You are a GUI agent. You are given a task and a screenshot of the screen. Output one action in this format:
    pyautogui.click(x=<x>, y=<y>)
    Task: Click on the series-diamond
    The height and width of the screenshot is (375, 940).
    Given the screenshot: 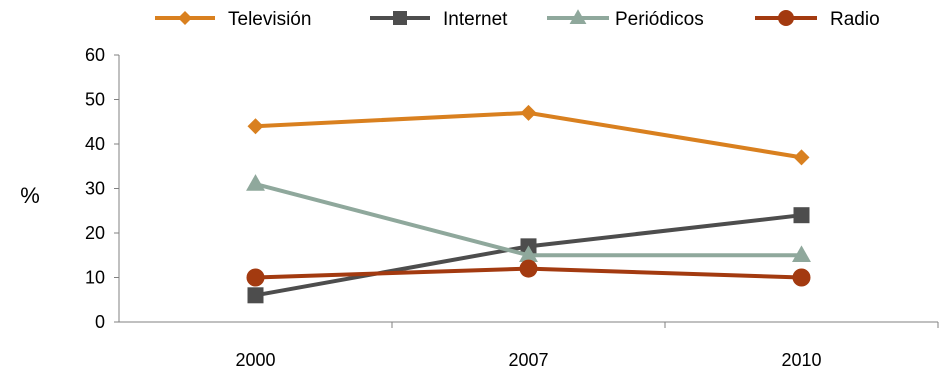 What is the action you would take?
    pyautogui.click(x=528, y=135)
    